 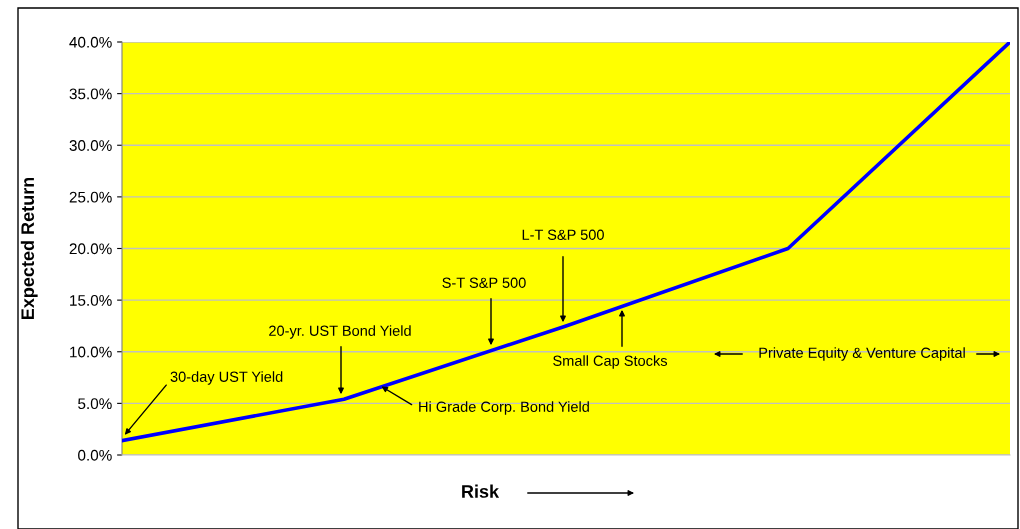 I want to click on x-axis-title: Risk, so click(x=481, y=491).